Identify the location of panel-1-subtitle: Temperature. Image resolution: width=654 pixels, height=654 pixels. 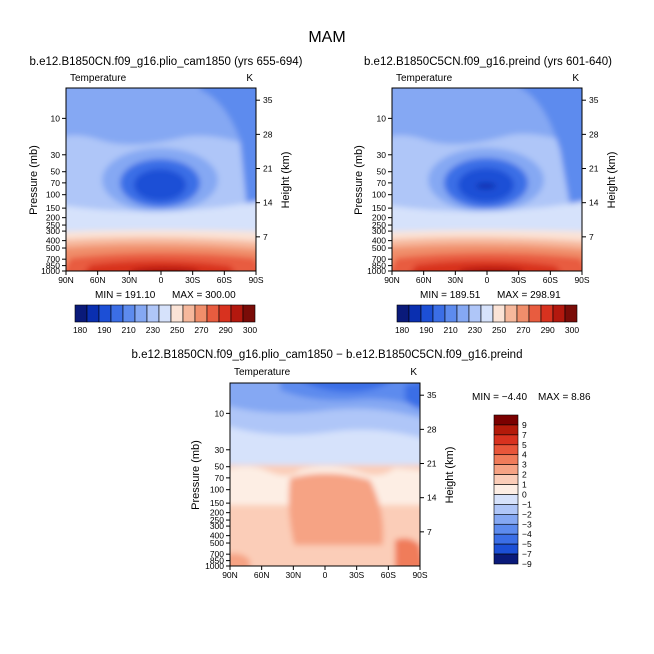
(98, 78).